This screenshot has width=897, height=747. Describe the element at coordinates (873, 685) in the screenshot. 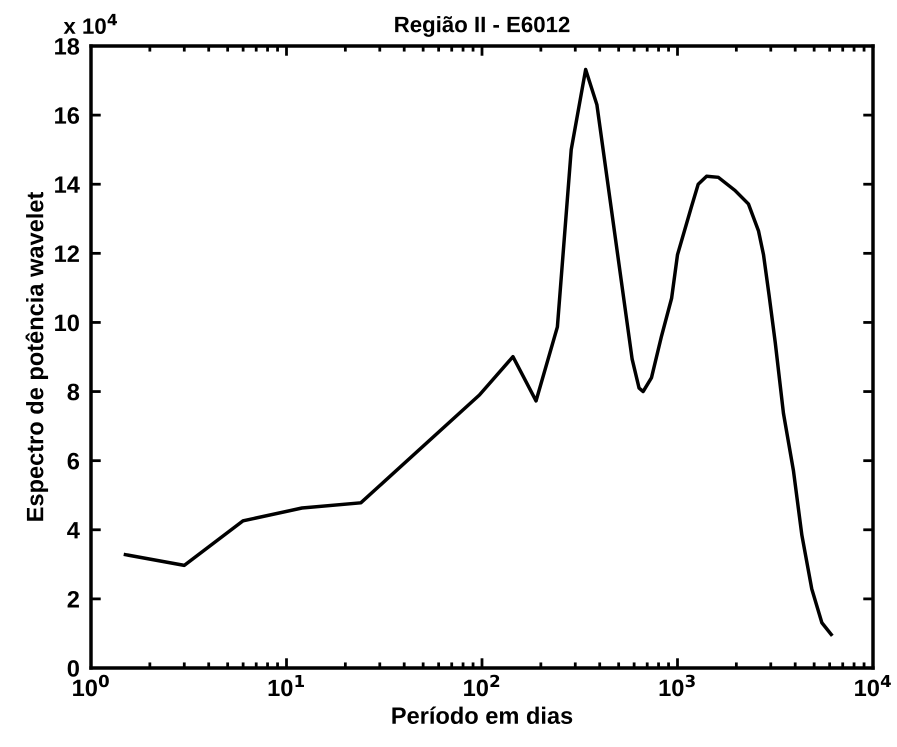

I see `x-tick-label: 10$^{4}$` at that location.